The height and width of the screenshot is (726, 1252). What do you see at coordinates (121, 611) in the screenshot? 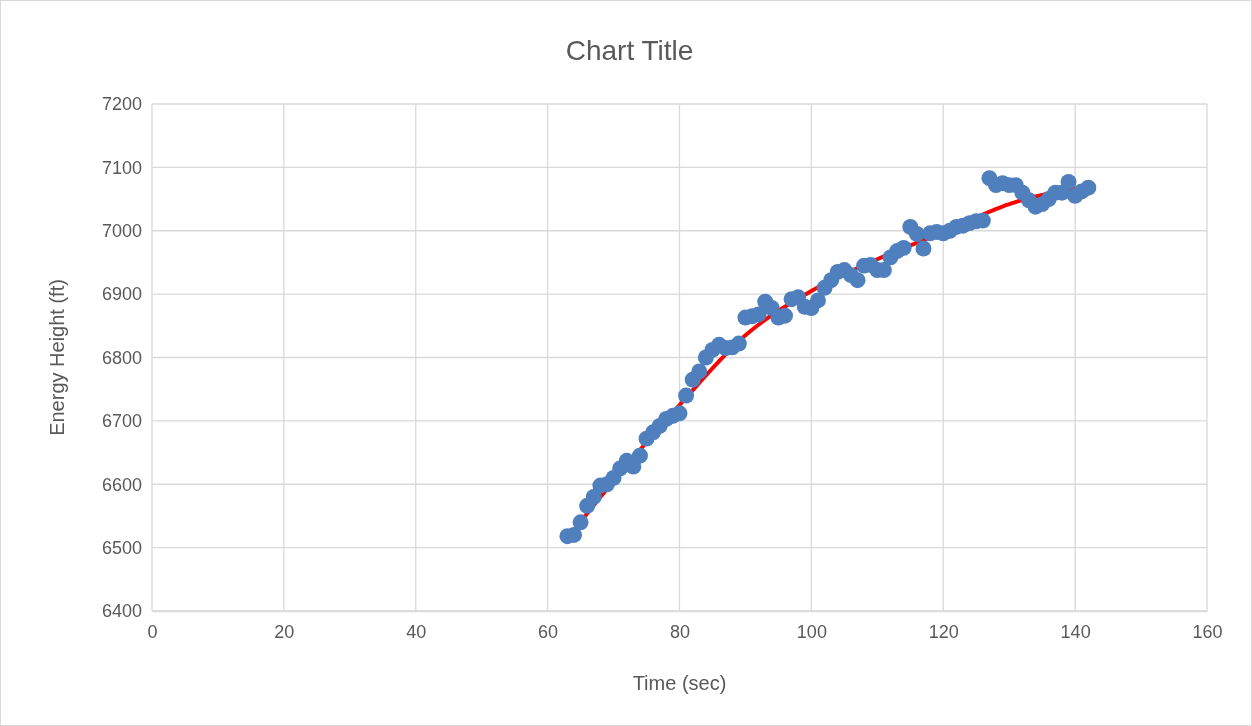
I see `y-tick-label: 6400` at bounding box center [121, 611].